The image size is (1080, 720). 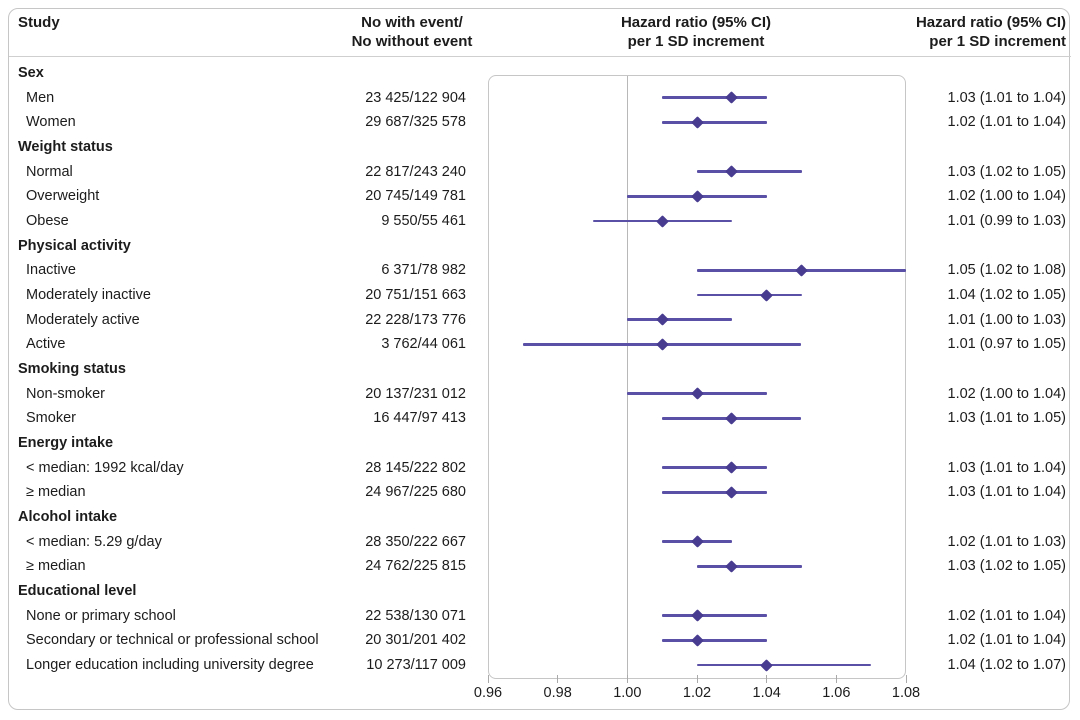 What do you see at coordinates (105, 467) in the screenshot?
I see `row-label: < median: 1992 kcal/day` at bounding box center [105, 467].